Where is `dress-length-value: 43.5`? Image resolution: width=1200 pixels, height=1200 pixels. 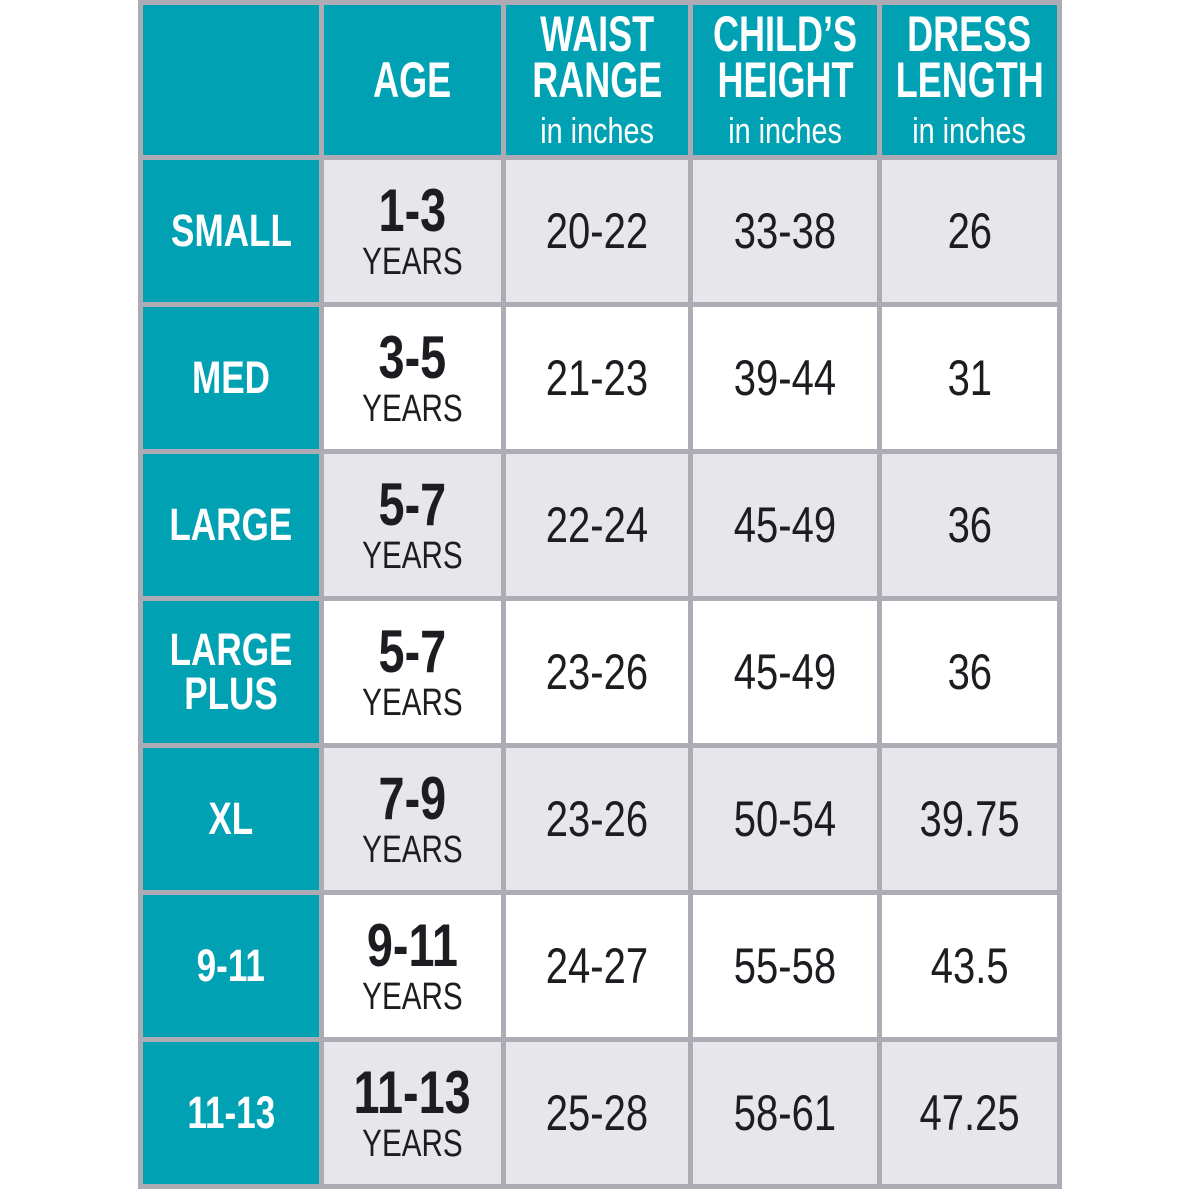
dress-length-value: 43.5 is located at coordinates (969, 966).